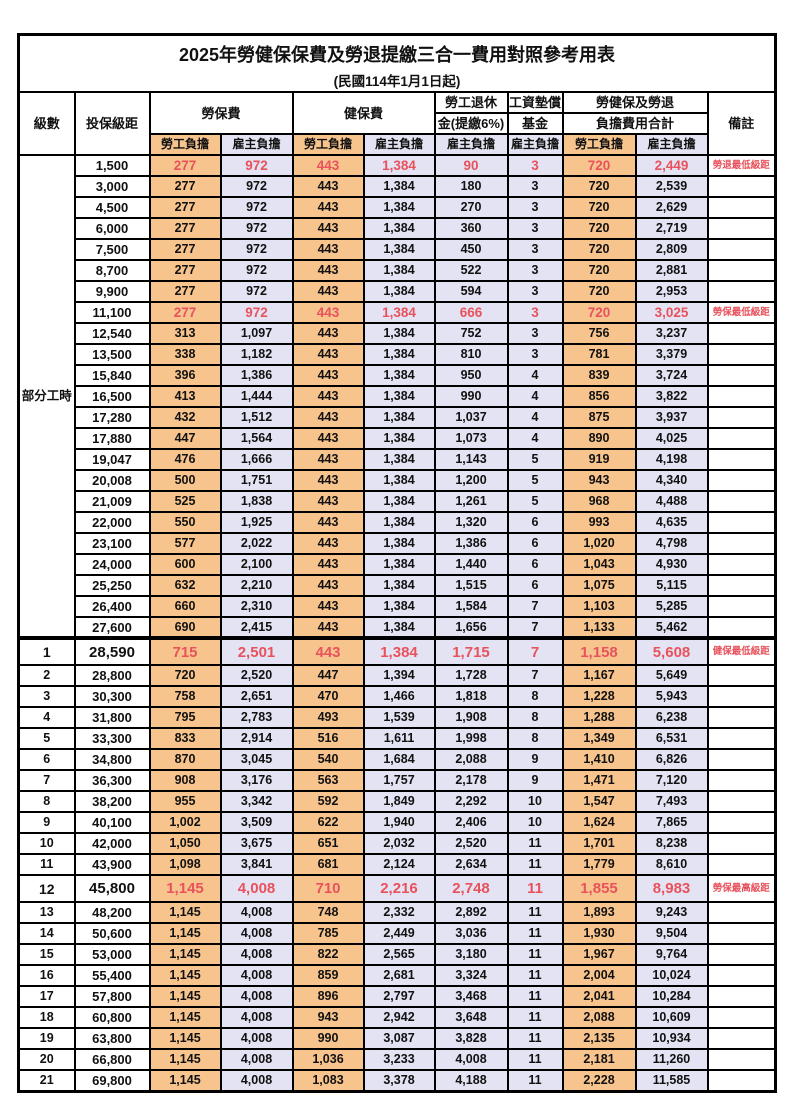 The width and height of the screenshot is (791, 1120). What do you see at coordinates (328, 843) in the screenshot?
I see `health-ins-employee-cell: 651` at bounding box center [328, 843].